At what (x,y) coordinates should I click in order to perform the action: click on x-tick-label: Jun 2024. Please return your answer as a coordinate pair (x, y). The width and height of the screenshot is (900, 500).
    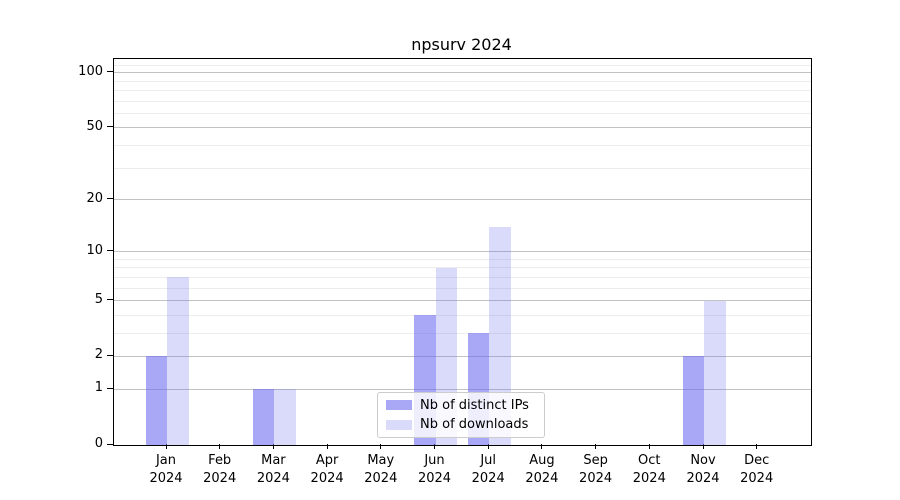
    Looking at the image, I should click on (435, 470).